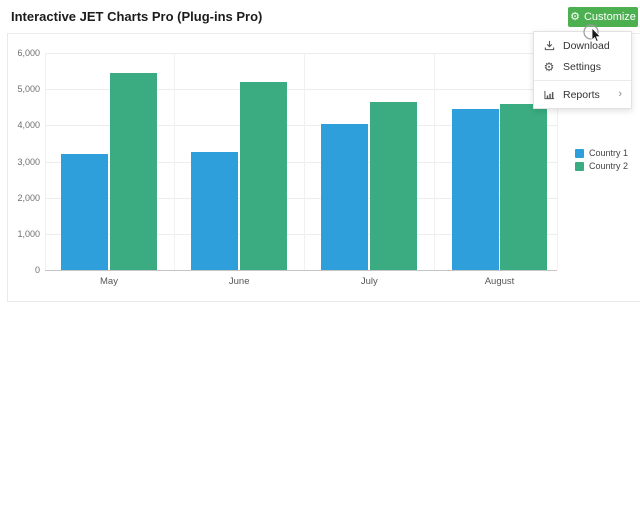 This screenshot has width=640, height=524. Describe the element at coordinates (609, 153) in the screenshot. I see `legend-label: Country 1` at that location.